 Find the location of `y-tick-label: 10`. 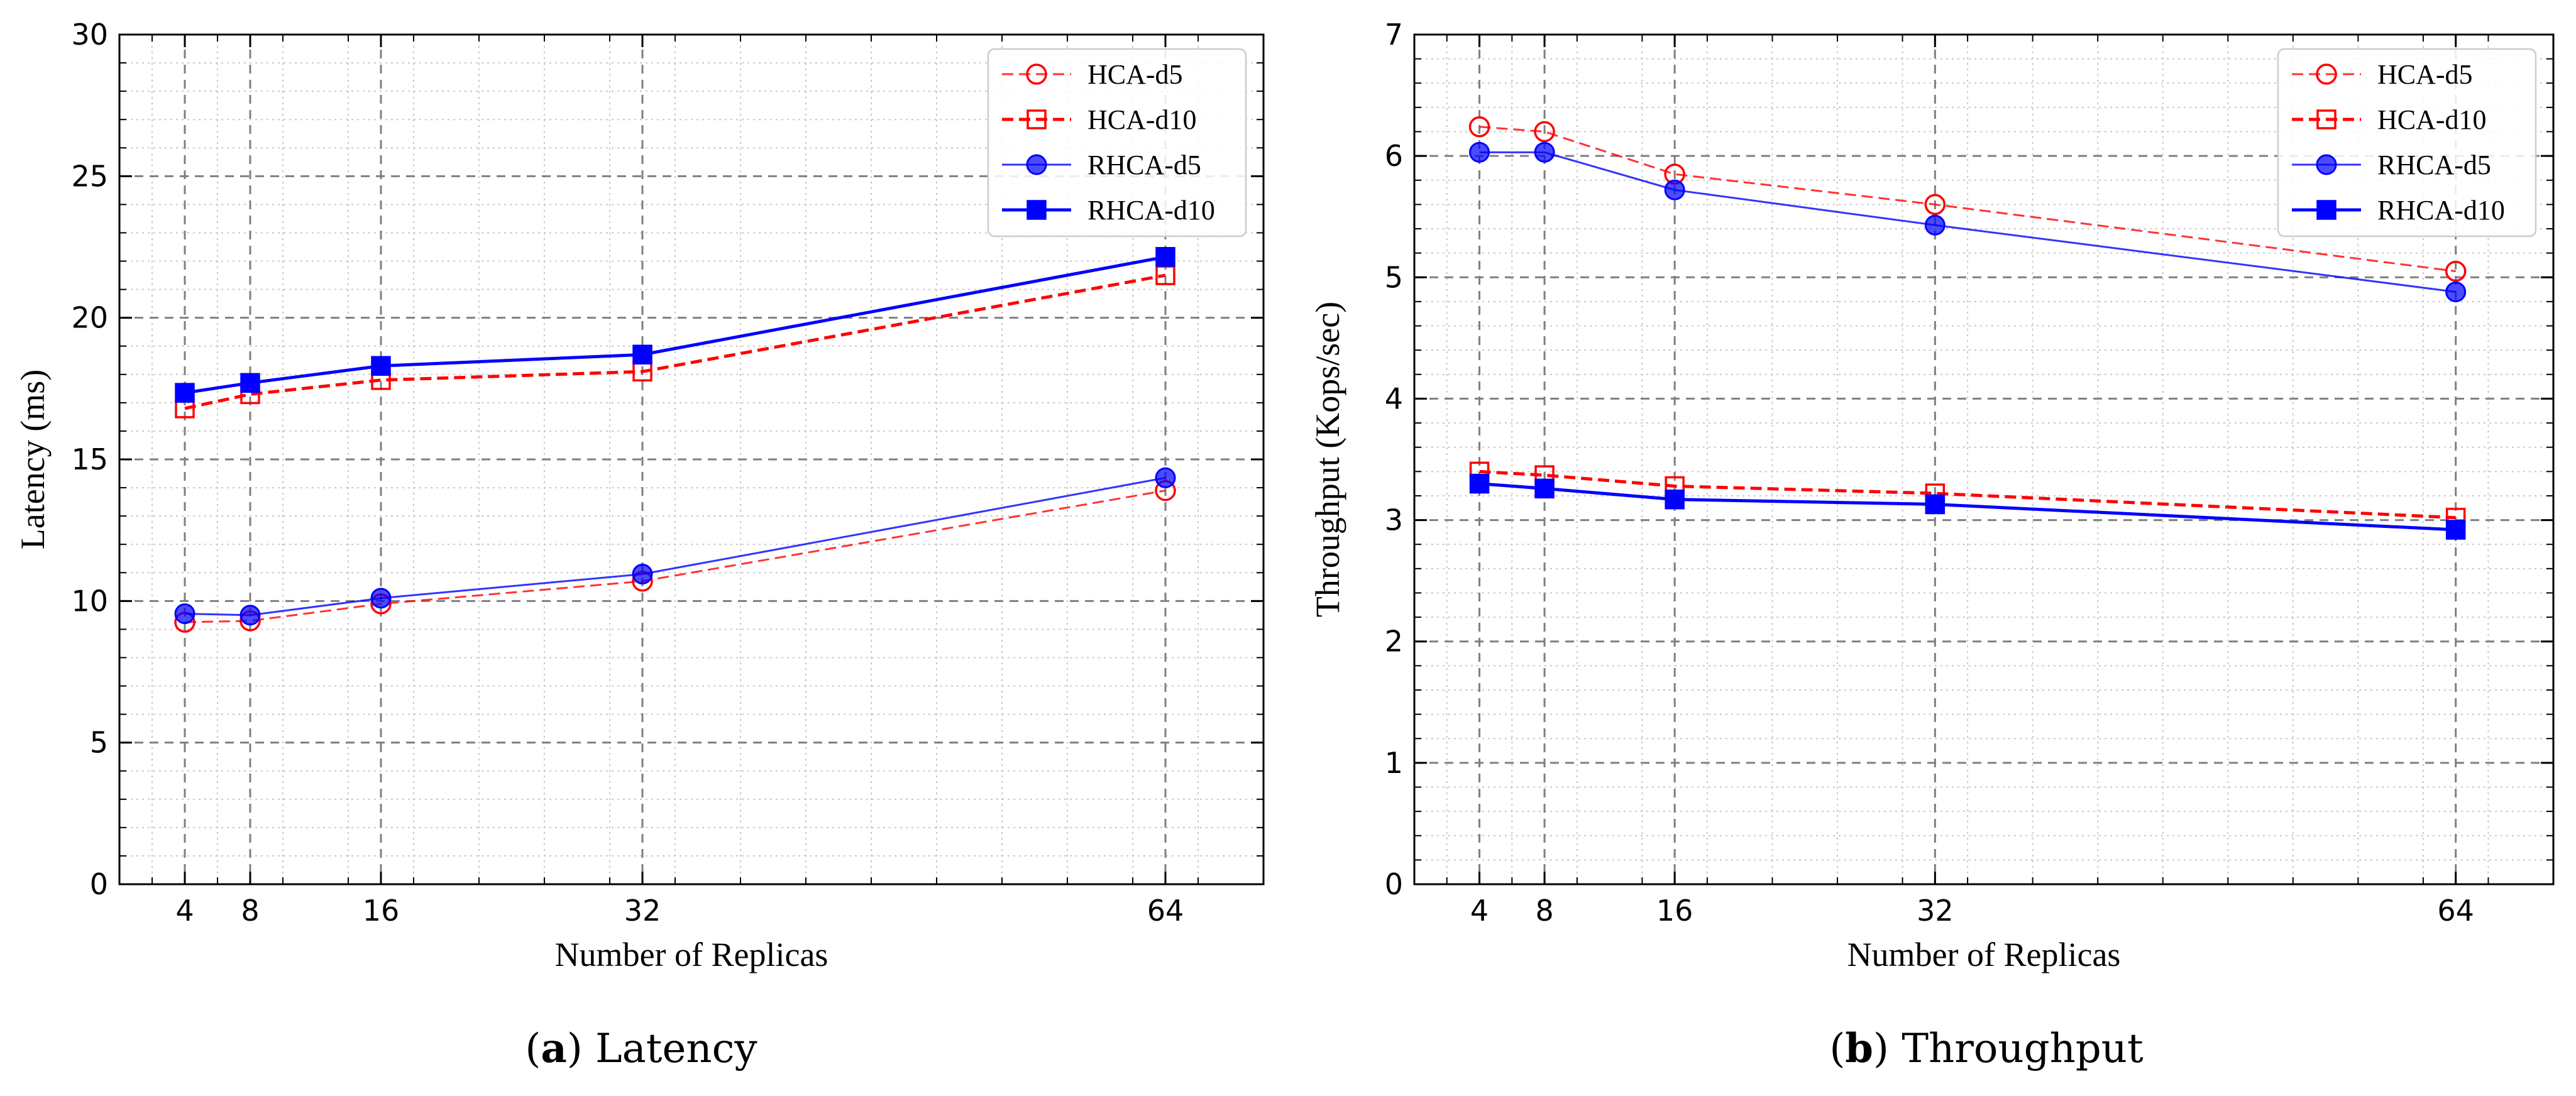

y-tick-label: 10 is located at coordinates (90, 601).